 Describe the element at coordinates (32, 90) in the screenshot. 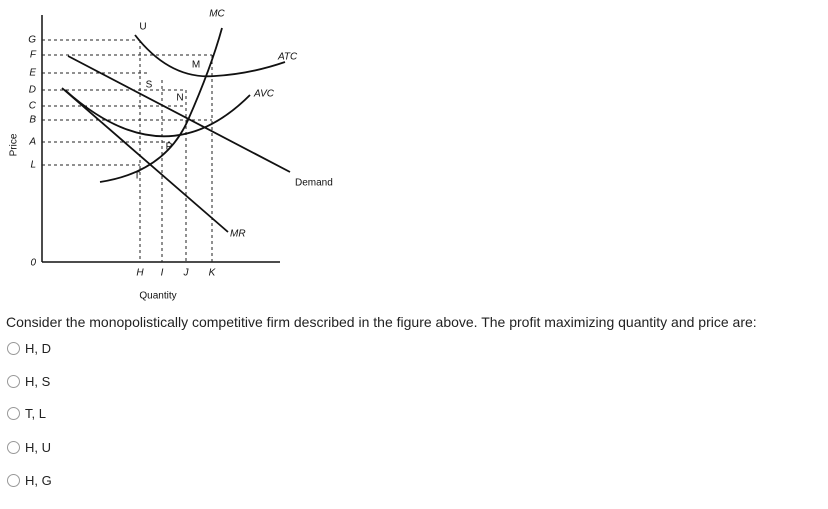

I see `price-label: D` at that location.